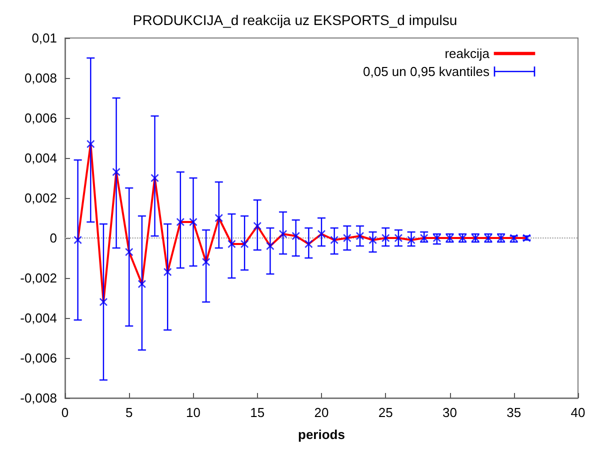  What do you see at coordinates (467, 53) in the screenshot?
I see `legend-label: reakcija` at bounding box center [467, 53].